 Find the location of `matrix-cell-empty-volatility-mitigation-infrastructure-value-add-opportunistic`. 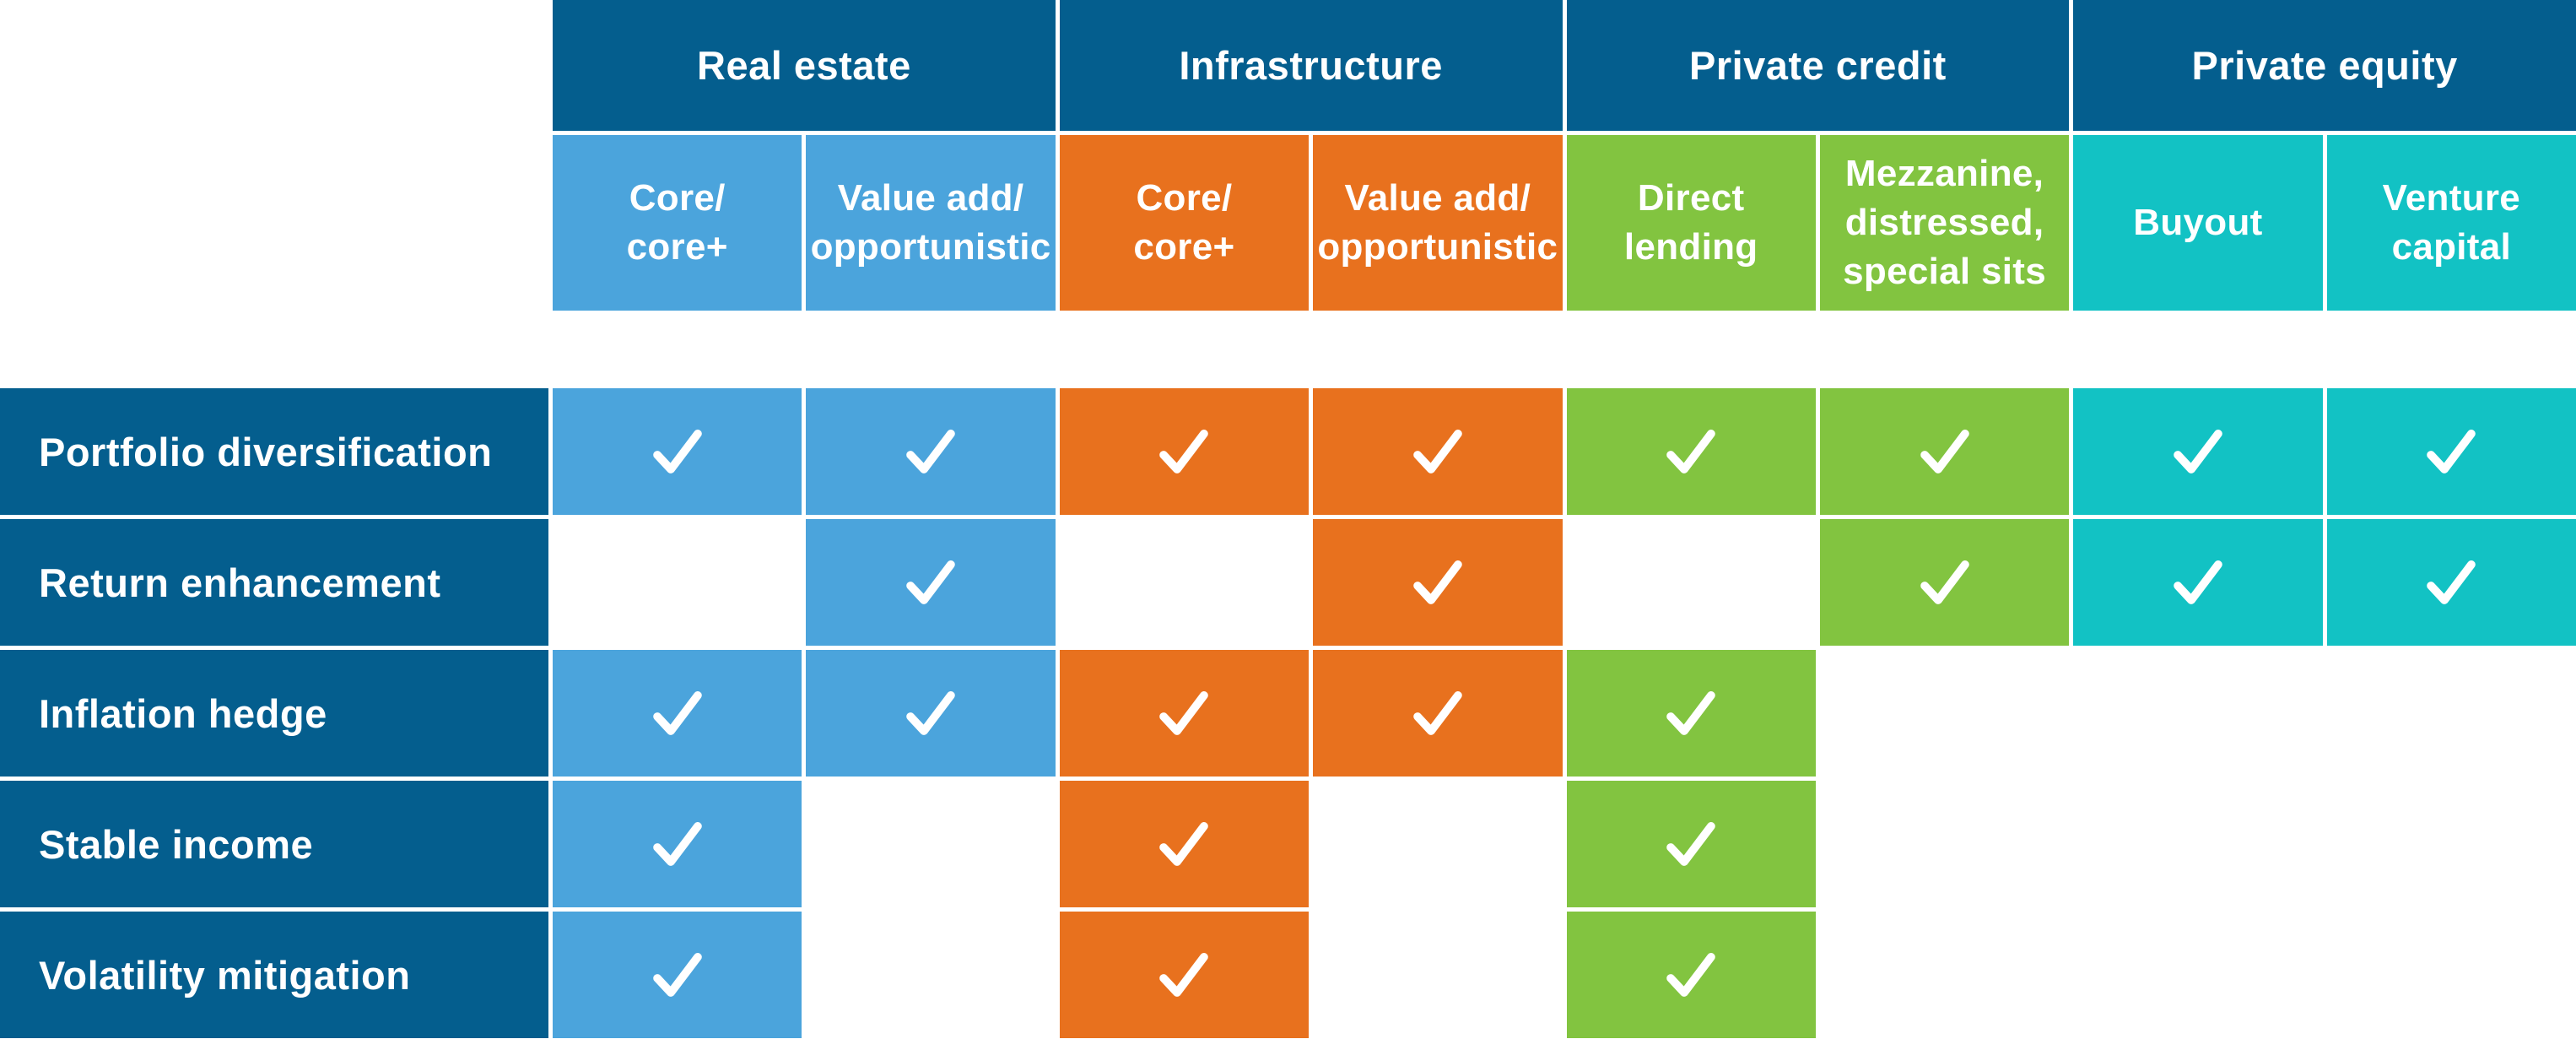

matrix-cell-empty-volatility-mitigation-infrastructure-value-add-opportunistic is located at coordinates (1437, 975).